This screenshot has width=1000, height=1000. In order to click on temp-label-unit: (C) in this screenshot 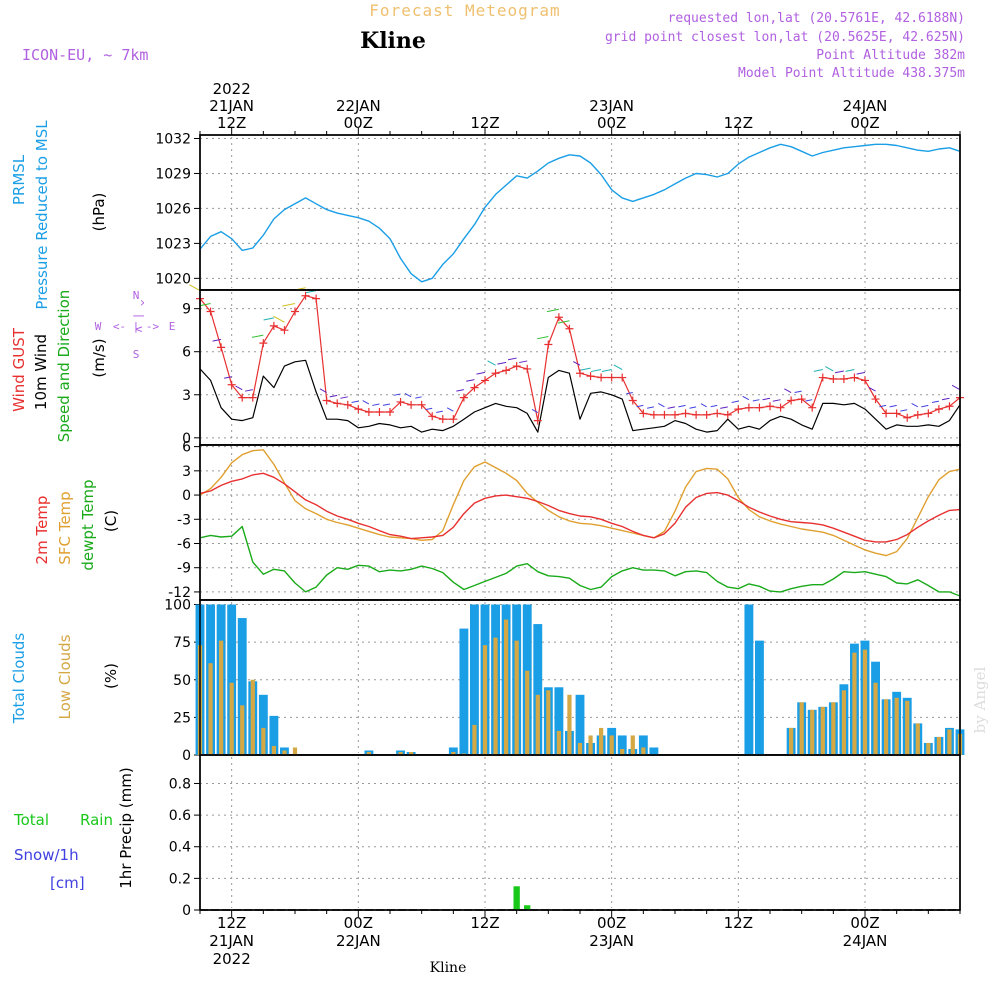, I will do `click(111, 521)`.